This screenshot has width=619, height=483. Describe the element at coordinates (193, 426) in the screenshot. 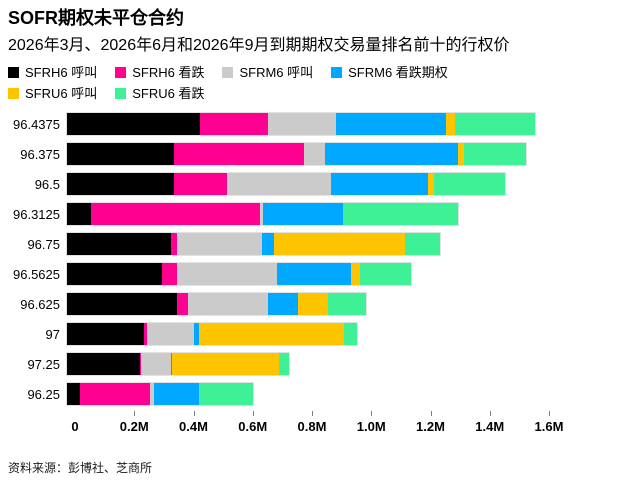

I see `x-axis-tick-label: 0.4M` at that location.